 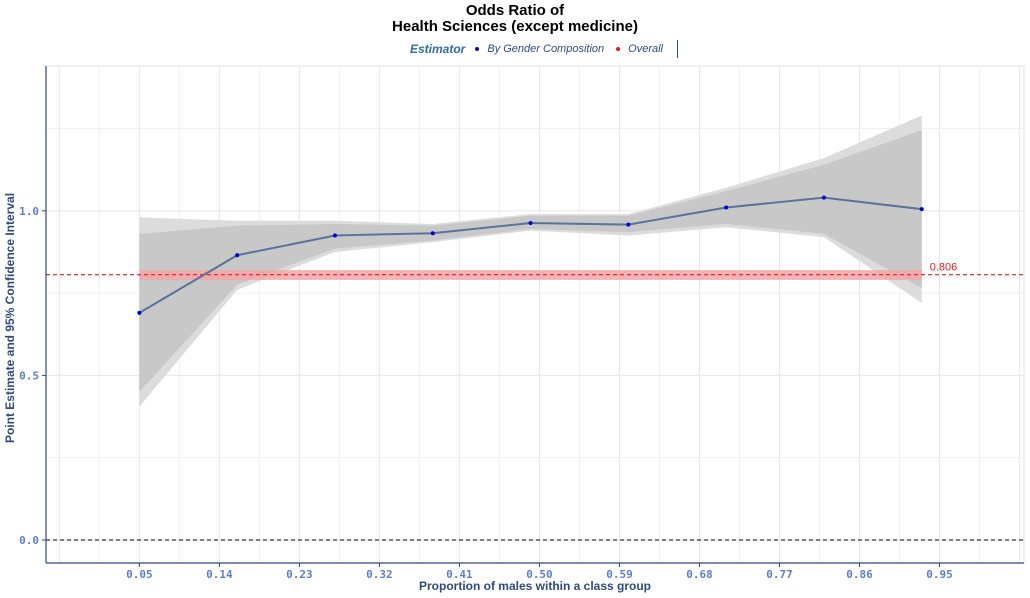 I want to click on x-tick-label: 0.05, so click(x=139, y=574).